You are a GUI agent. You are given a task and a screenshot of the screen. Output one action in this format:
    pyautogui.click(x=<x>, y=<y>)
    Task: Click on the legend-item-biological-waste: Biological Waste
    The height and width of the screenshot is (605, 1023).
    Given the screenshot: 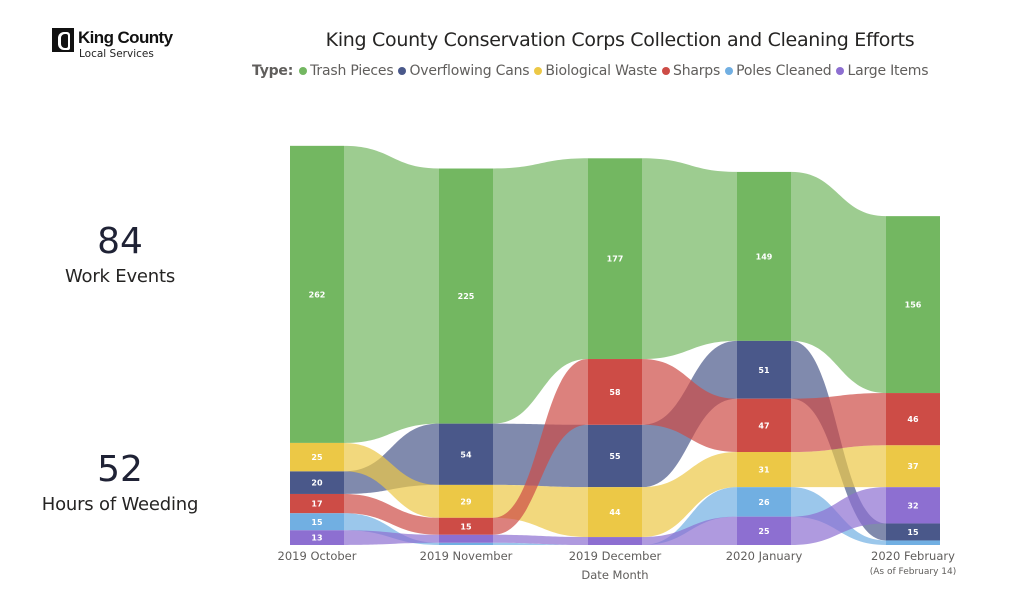 What is the action you would take?
    pyautogui.click(x=595, y=71)
    